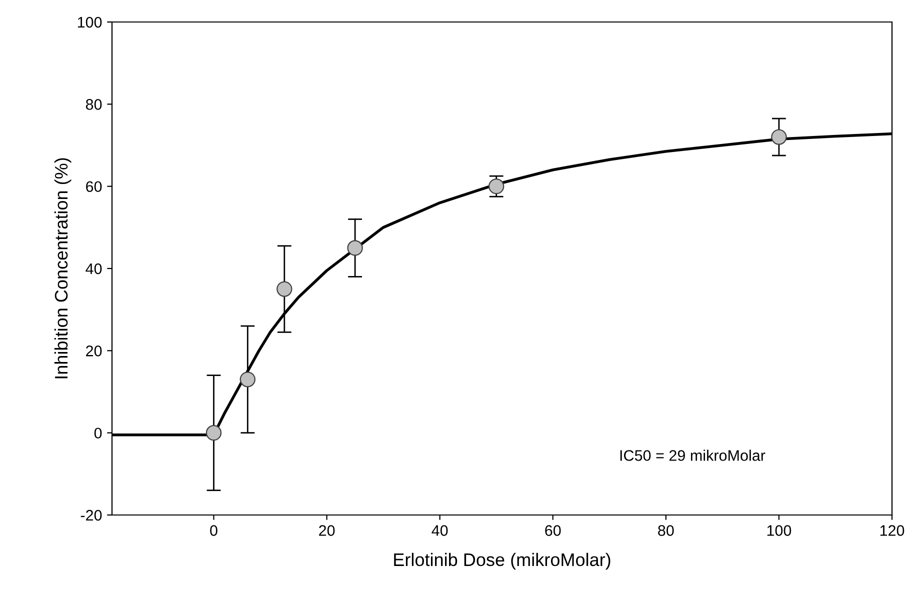 This screenshot has height=596, width=911. Describe the element at coordinates (94, 268) in the screenshot. I see `y-tick-label: 40` at that location.